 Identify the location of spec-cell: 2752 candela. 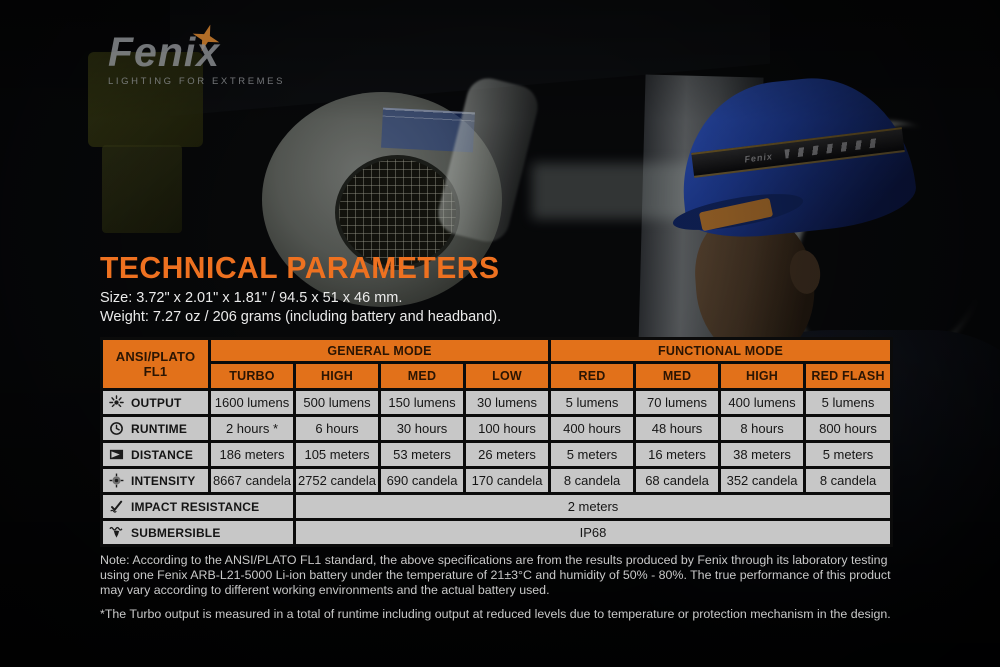
(337, 480).